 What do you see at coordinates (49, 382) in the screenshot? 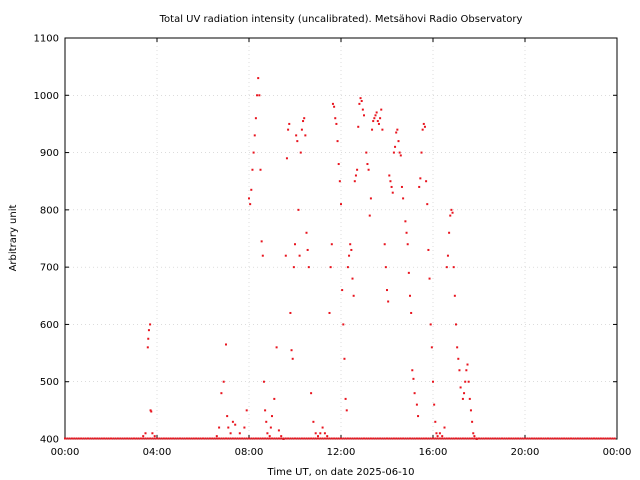
I see `y-tick-label: 500` at bounding box center [49, 382].